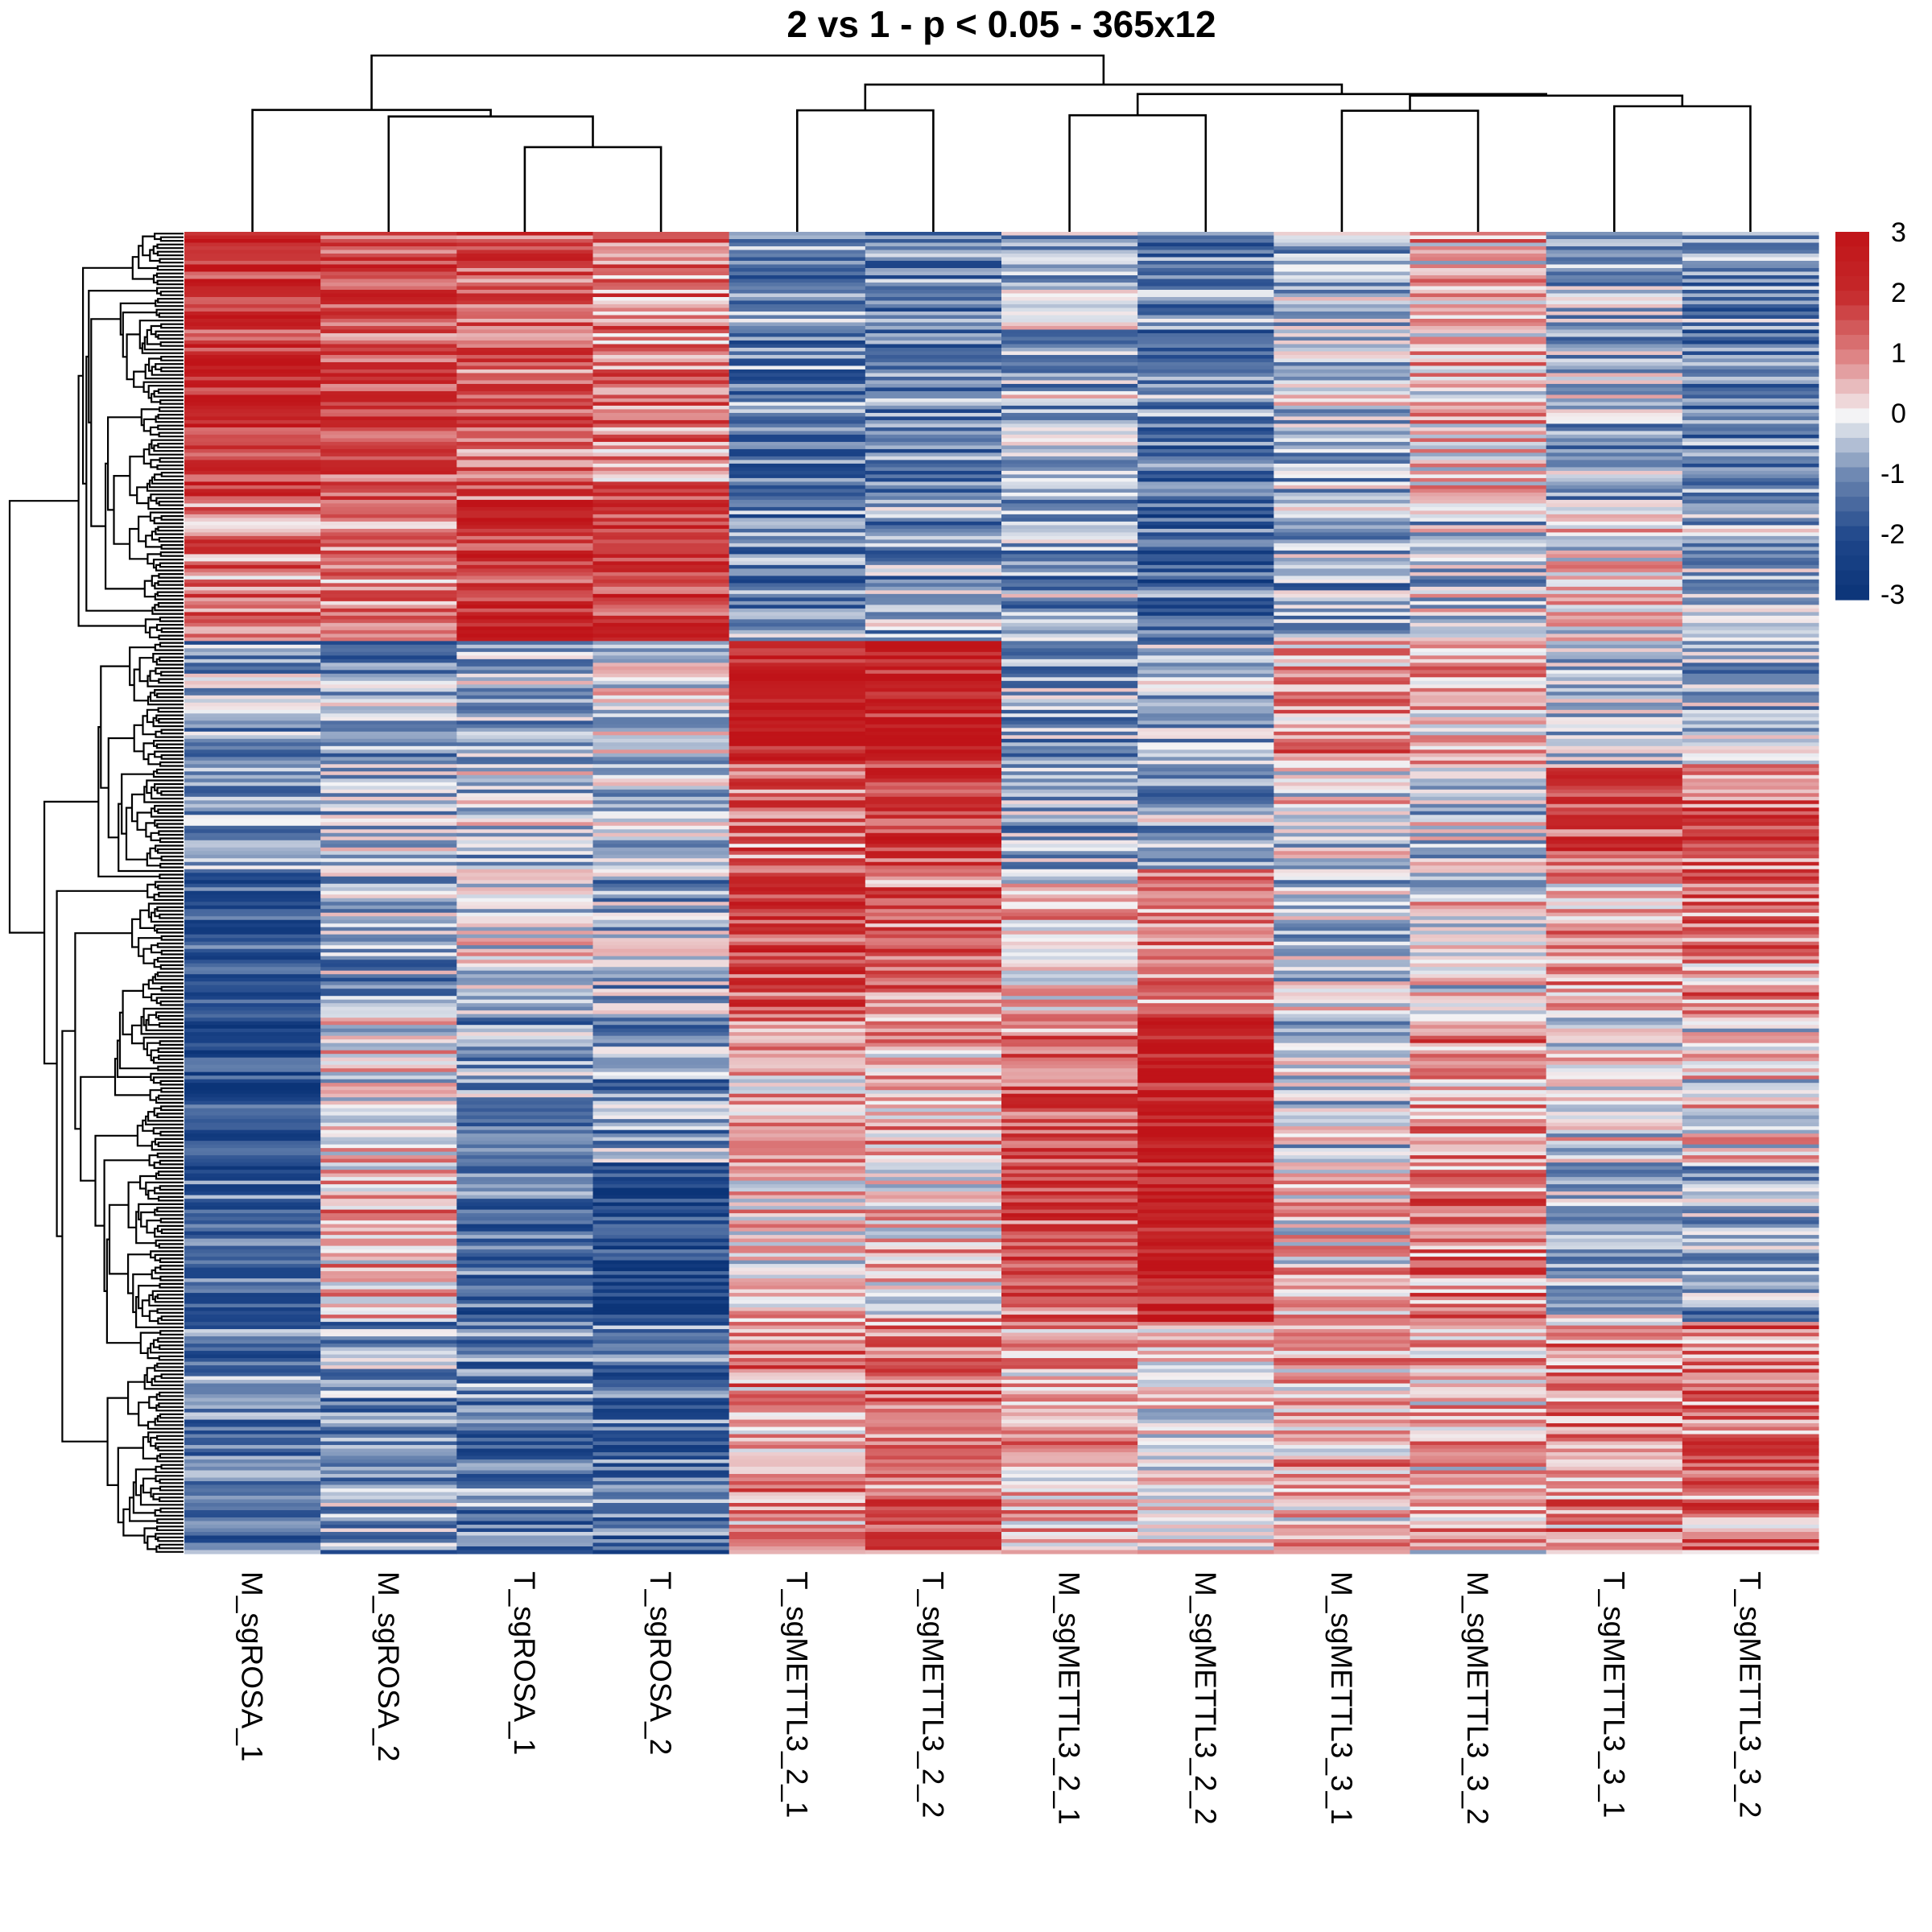 This screenshot has width=1932, height=1932. Describe the element at coordinates (1852, 431) in the screenshot. I see `colorbar-swatch` at that location.